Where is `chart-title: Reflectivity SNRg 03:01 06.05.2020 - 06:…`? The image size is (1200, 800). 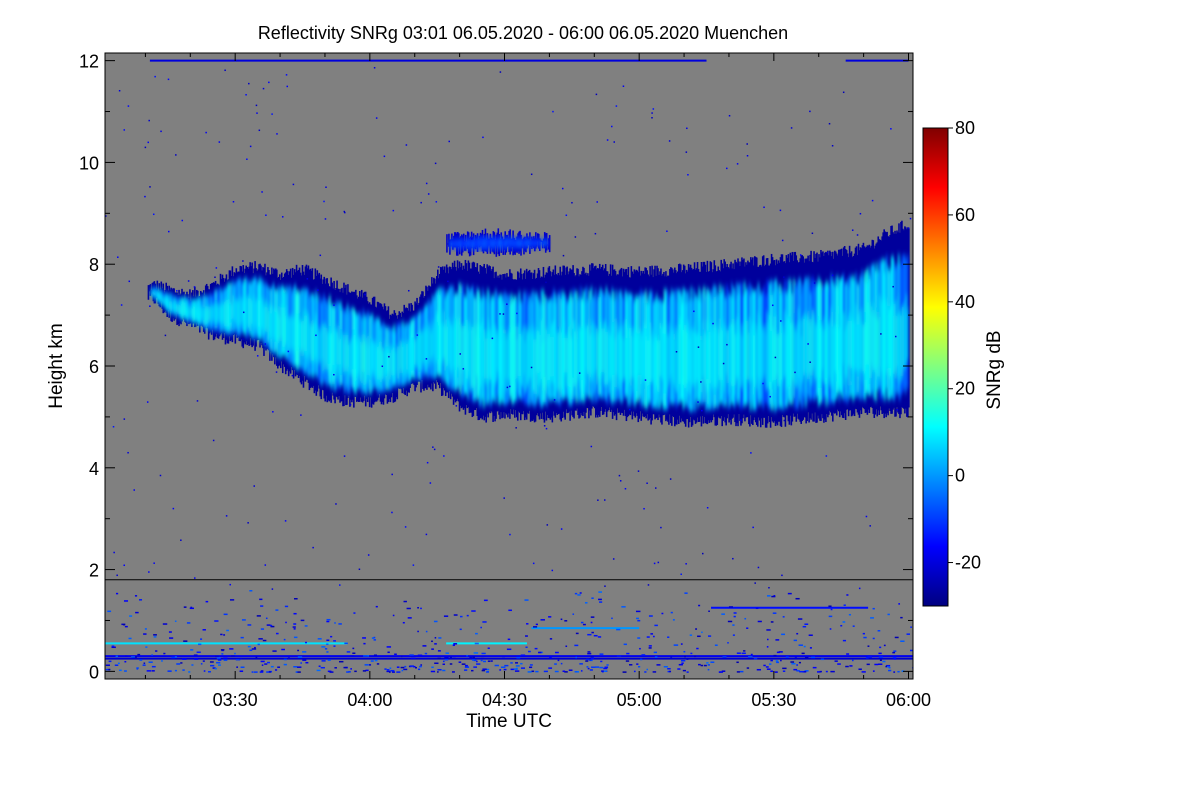
chart-title: Reflectivity SNRg 03:01 06.05.2020 - 06:… is located at coordinates (523, 33).